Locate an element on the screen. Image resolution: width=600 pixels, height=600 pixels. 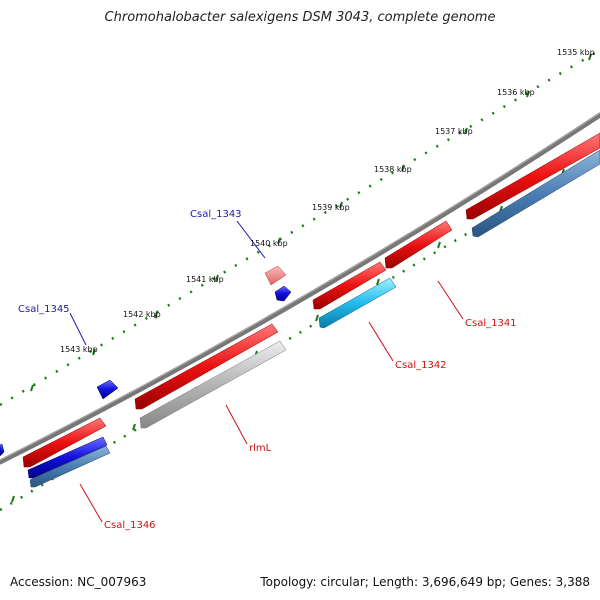
tick-label: 1538 kbp is located at coordinates (393, 169).